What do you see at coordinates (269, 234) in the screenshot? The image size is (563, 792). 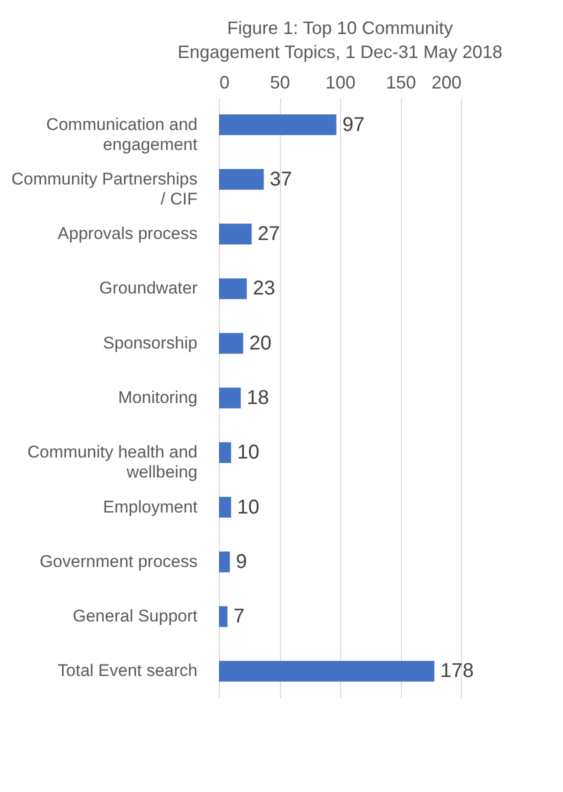 I see `data-label: 27` at bounding box center [269, 234].